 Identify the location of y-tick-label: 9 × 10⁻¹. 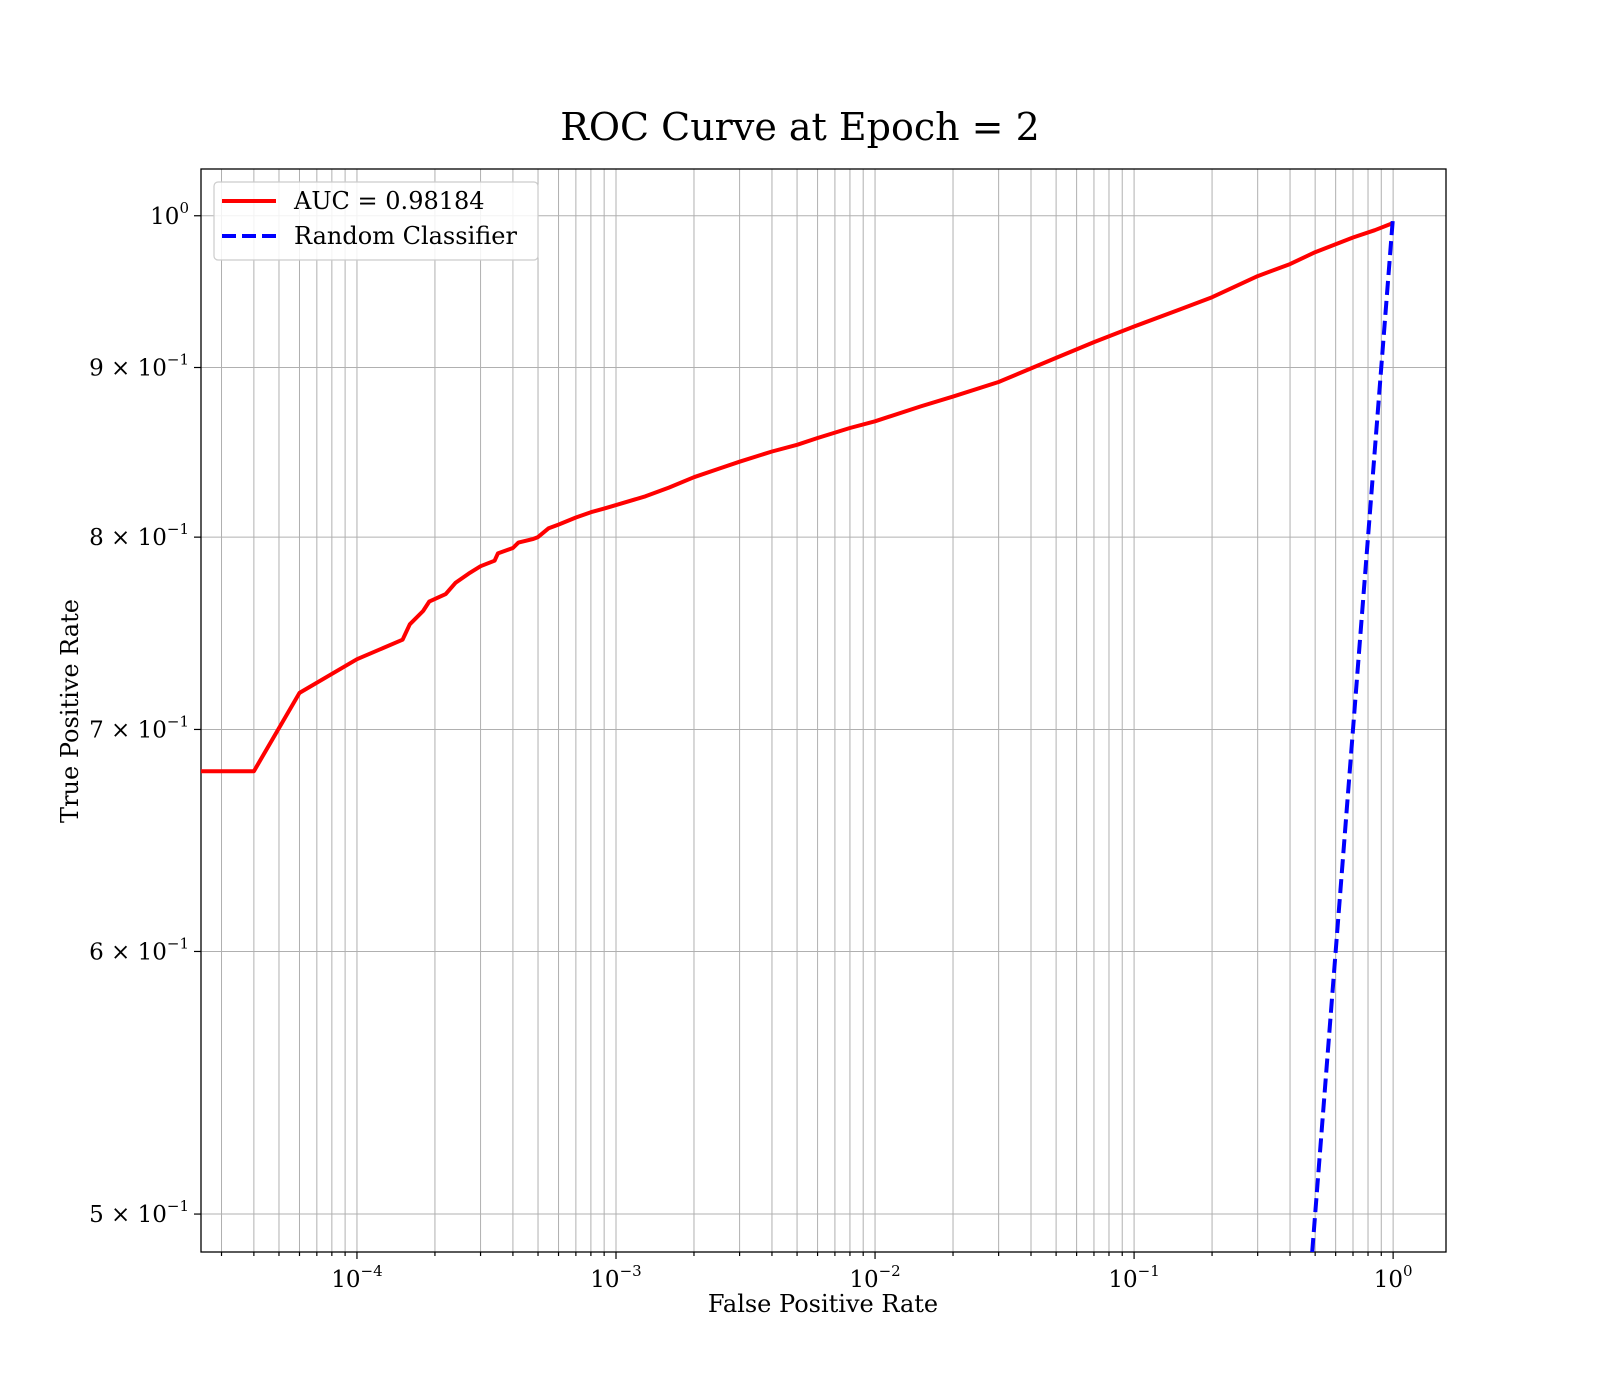
(139, 366).